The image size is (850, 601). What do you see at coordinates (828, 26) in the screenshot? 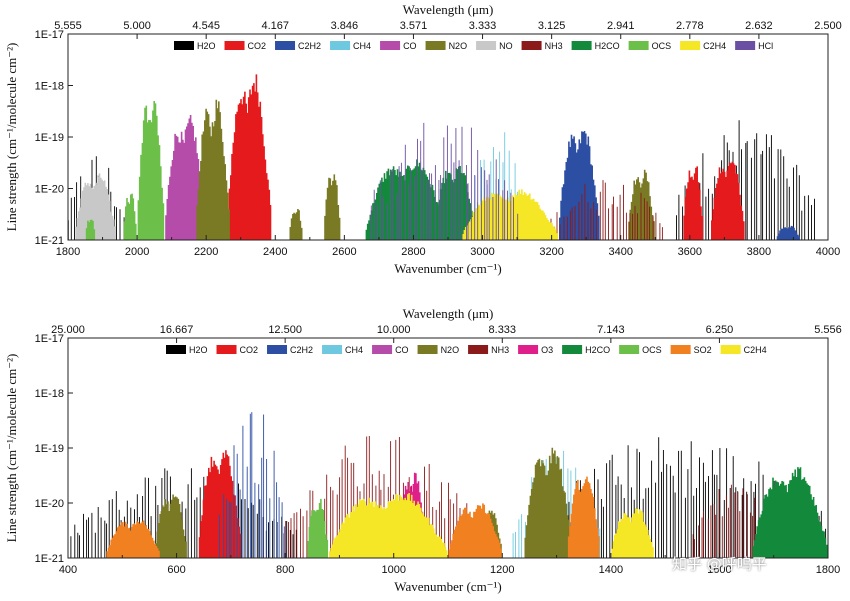
I see `x2-tick-label: 2.500` at bounding box center [828, 26].